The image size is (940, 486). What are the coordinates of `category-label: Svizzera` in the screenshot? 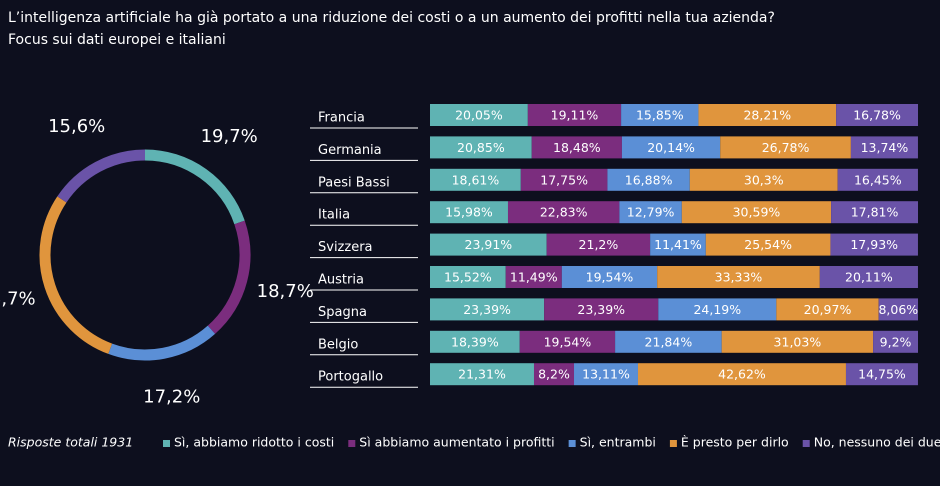 It's located at (345, 247).